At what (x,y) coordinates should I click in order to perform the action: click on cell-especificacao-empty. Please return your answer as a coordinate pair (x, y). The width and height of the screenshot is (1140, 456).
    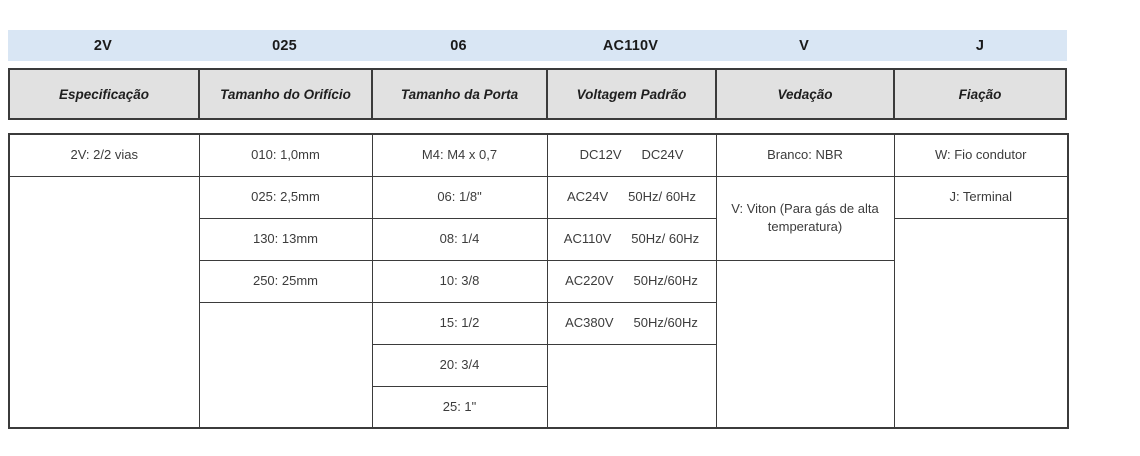
    Looking at the image, I should click on (104, 302).